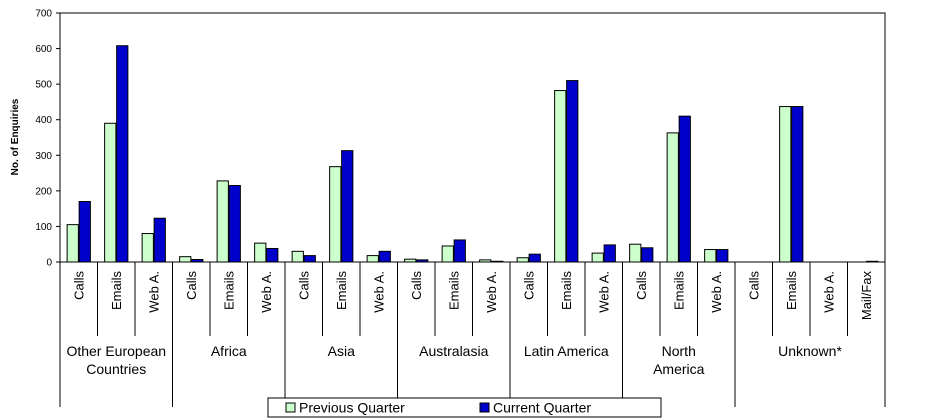 This screenshot has width=932, height=420. What do you see at coordinates (116, 369) in the screenshot?
I see `group-label: Countries` at bounding box center [116, 369].